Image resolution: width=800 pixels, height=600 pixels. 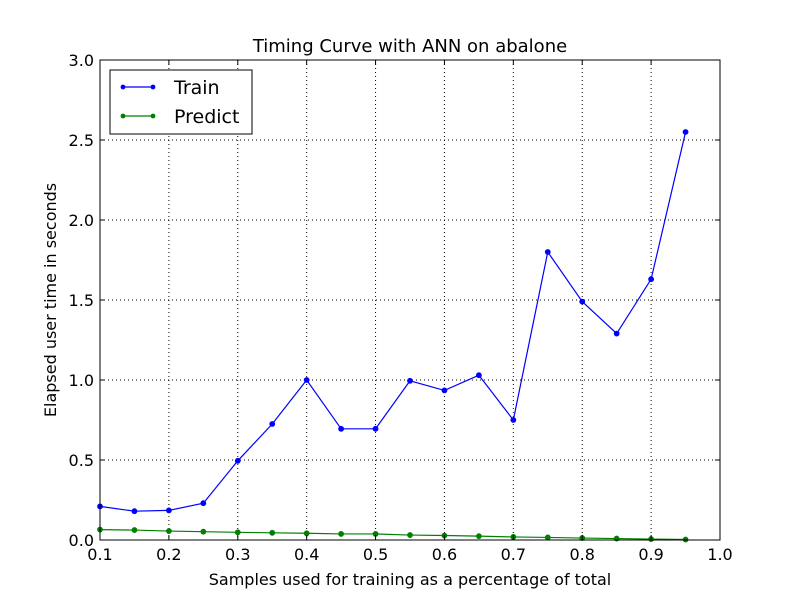 What do you see at coordinates (650, 554) in the screenshot?
I see `x-tick-label: 0.9` at bounding box center [650, 554].